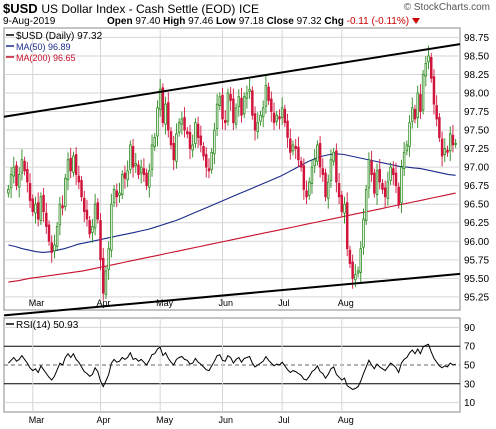  Describe the element at coordinates (476, 260) in the screenshot. I see `price-tick-label: 95.75` at that location.